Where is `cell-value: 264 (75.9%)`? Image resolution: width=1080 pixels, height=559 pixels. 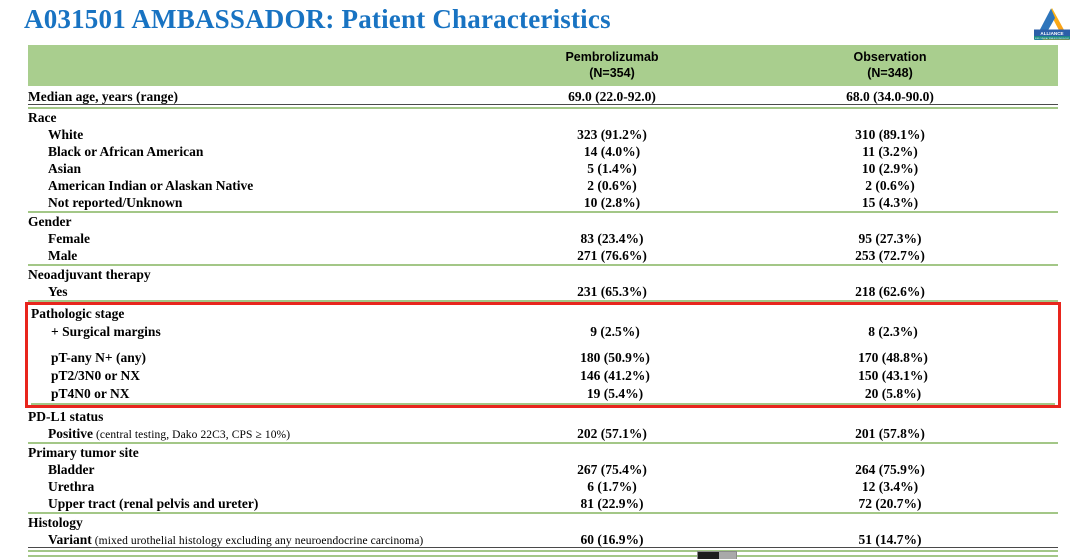 cell-value: 264 (75.9%) is located at coordinates (890, 469).